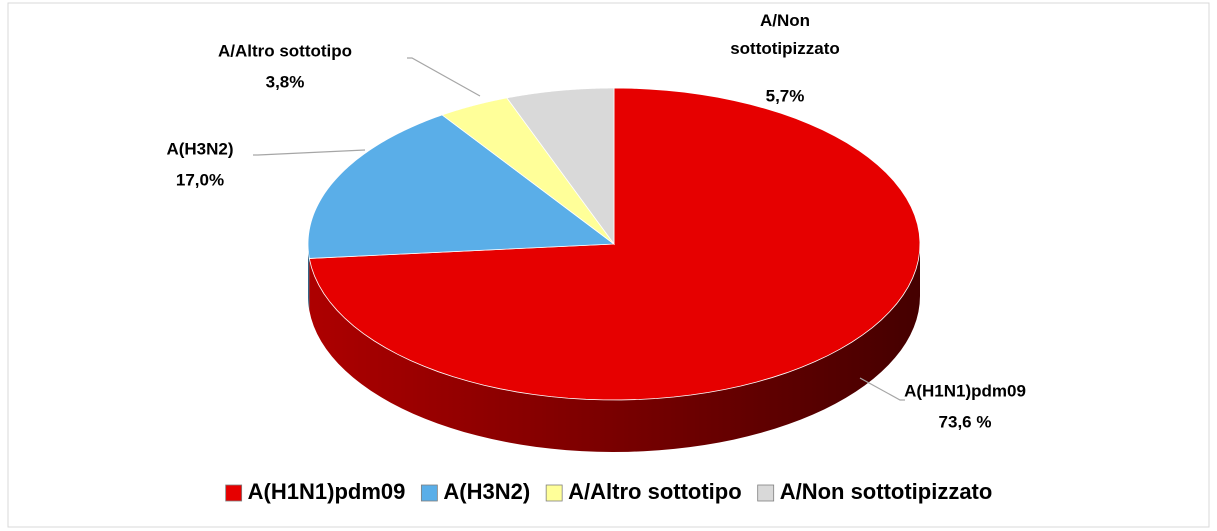 The width and height of the screenshot is (1217, 531). What do you see at coordinates (200, 179) in the screenshot?
I see `data-label-value: 17,0%` at bounding box center [200, 179].